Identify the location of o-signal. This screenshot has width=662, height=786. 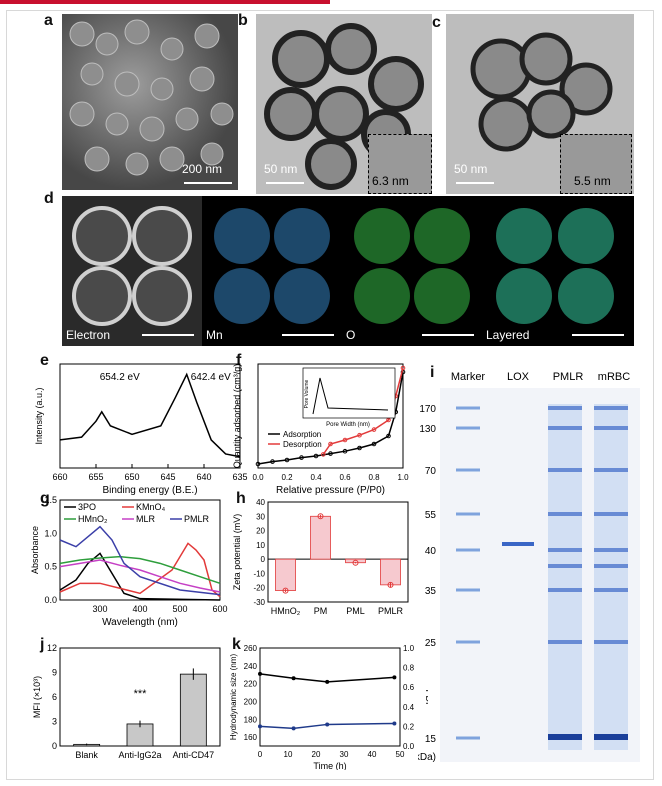
(412, 266).